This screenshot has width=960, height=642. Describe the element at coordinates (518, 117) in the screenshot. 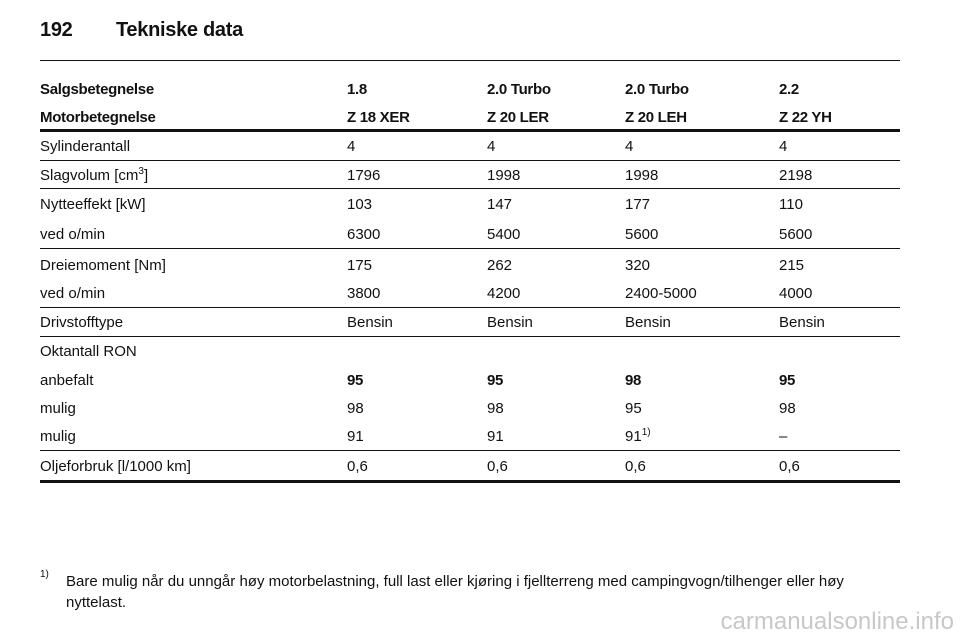

I see `table-cell: Z 20 LER` at that location.